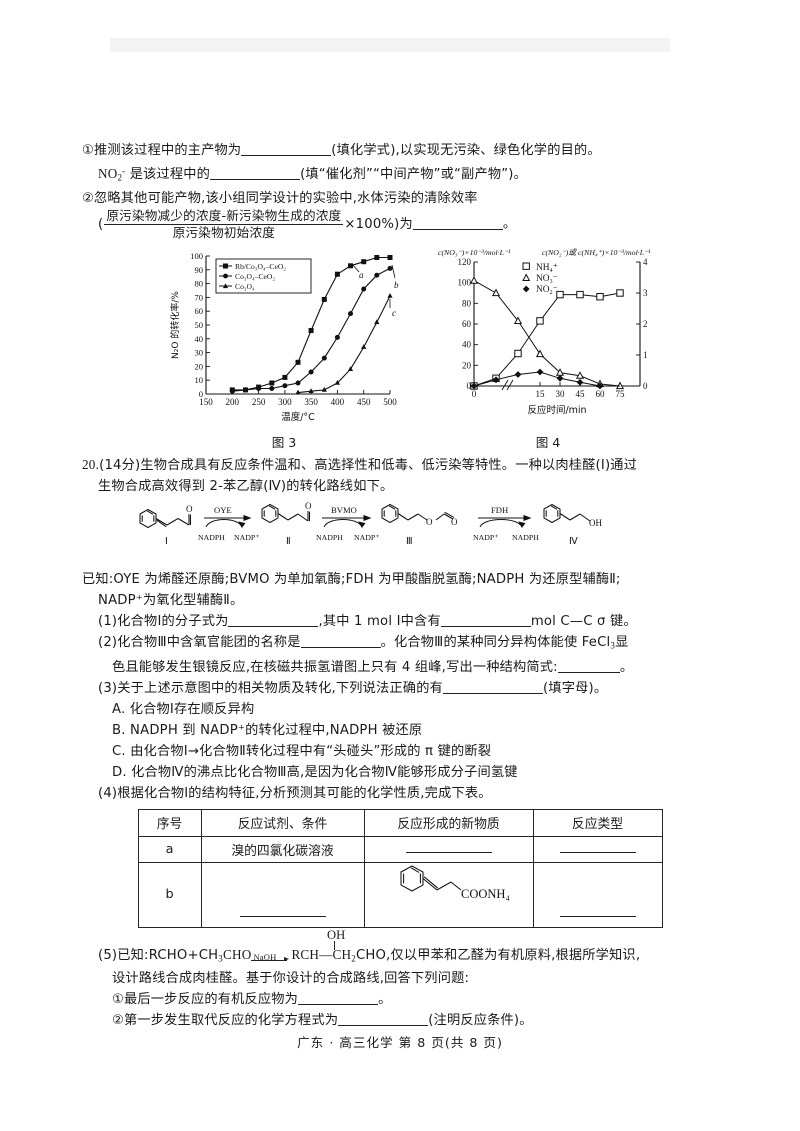 This screenshot has width=800, height=1131. I want to click on p5-ii-b: (注明反应条件)。, so click(480, 1021).